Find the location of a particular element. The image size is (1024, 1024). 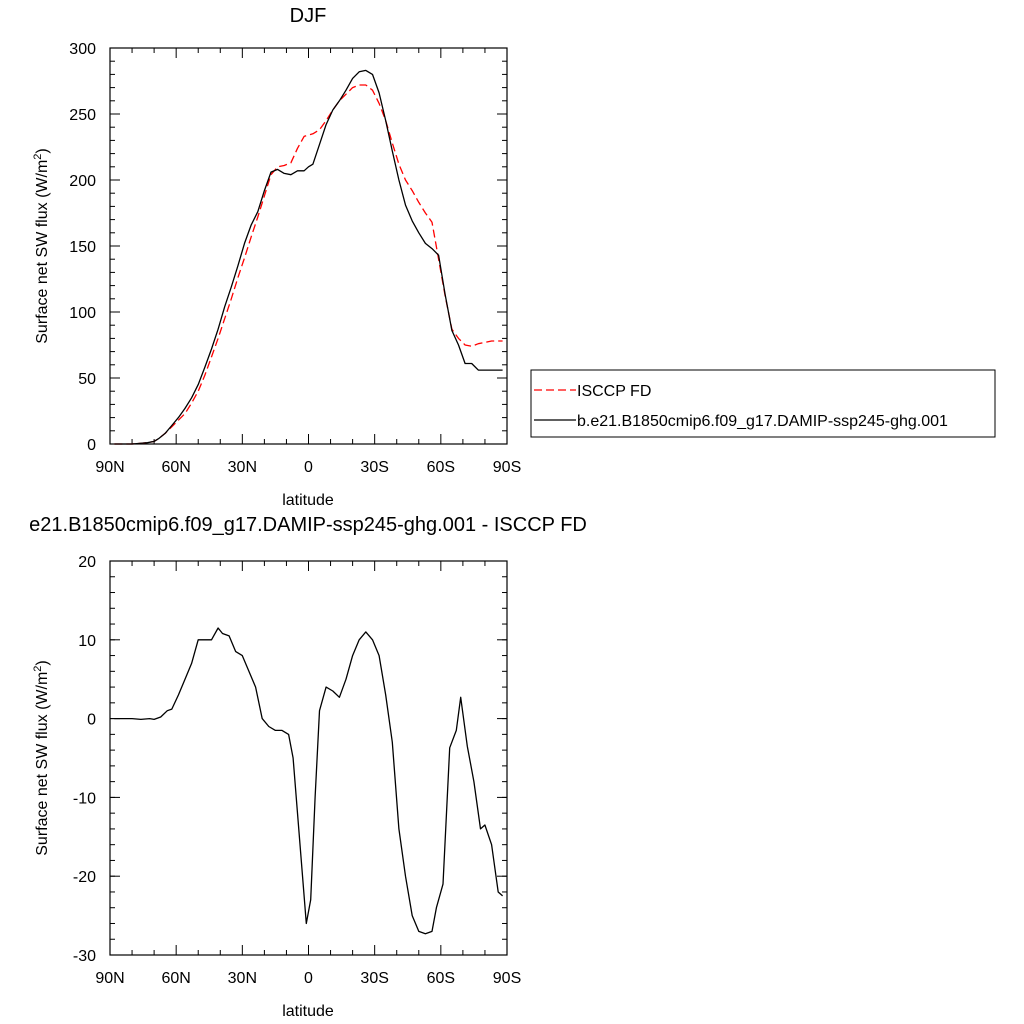

bottom-x-tick-label: 30N is located at coordinates (242, 978).